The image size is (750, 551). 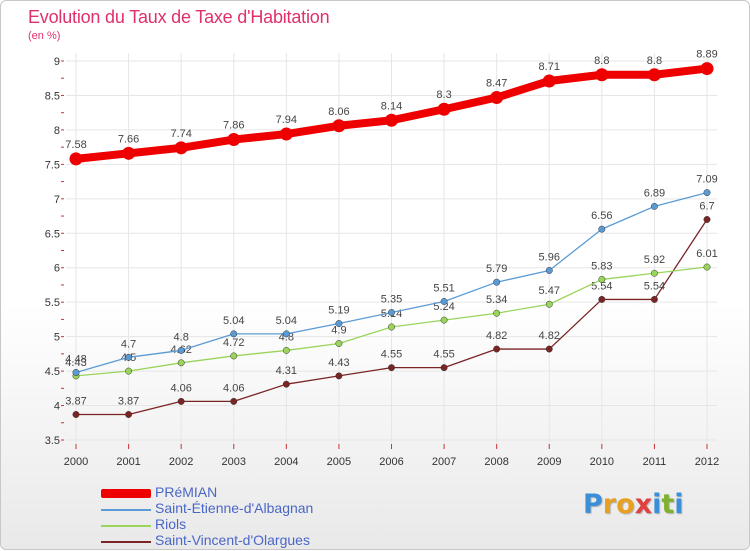 I want to click on data-label-0: 8.71, so click(x=549, y=67).